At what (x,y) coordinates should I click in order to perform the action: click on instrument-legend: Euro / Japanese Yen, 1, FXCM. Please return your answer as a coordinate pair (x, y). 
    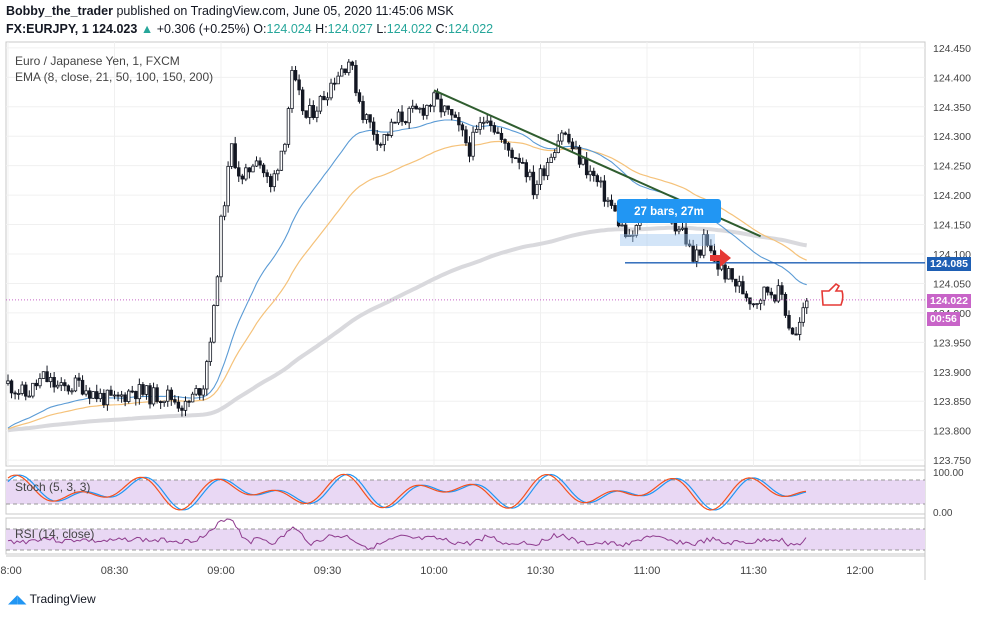
    Looking at the image, I should click on (97, 61).